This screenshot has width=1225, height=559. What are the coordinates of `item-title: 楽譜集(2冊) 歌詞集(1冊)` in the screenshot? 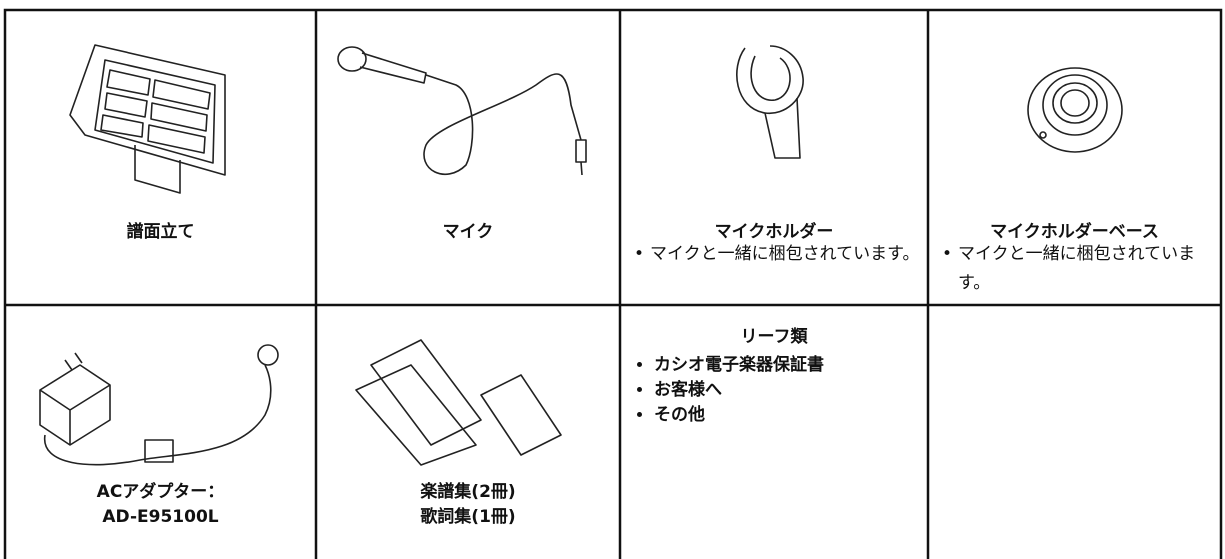 It's located at (468, 505).